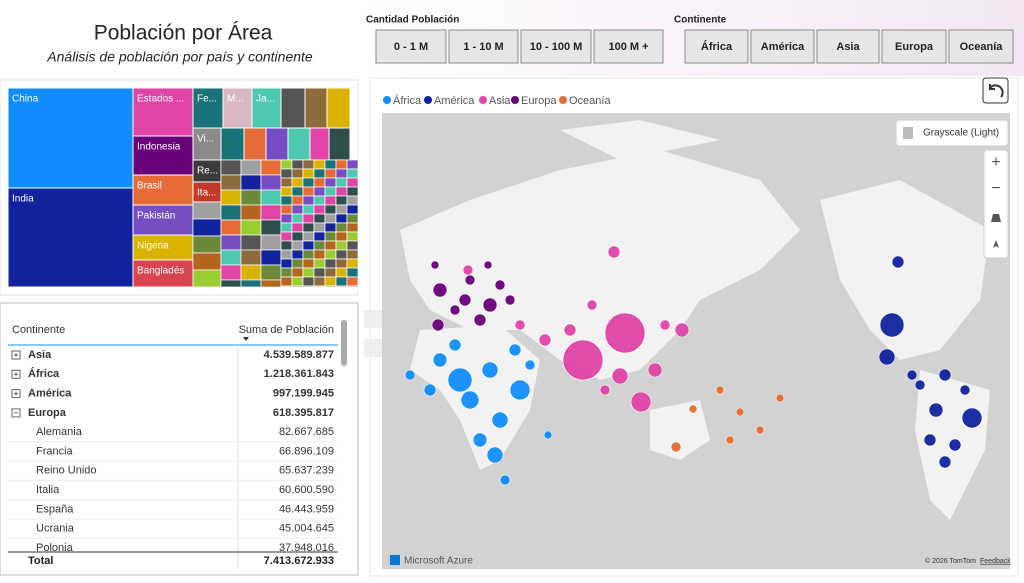  What do you see at coordinates (995, 561) in the screenshot?
I see `feedback: Feedback` at bounding box center [995, 561].